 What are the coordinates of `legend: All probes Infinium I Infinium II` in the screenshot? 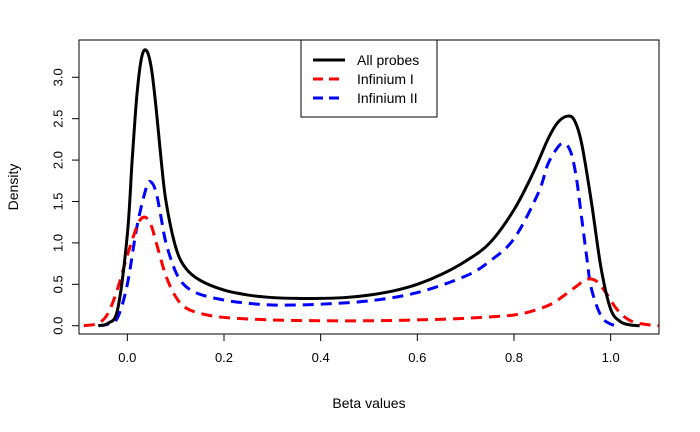 It's located at (369, 78).